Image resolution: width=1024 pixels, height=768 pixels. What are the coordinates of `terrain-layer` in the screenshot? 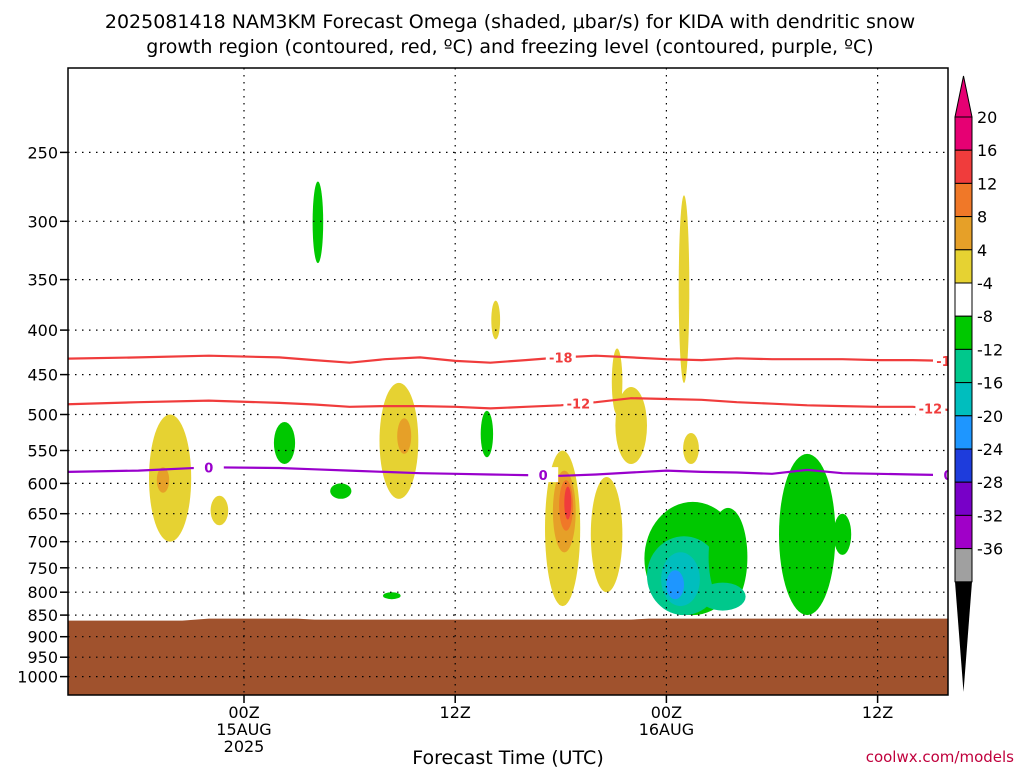 It's located at (508, 656).